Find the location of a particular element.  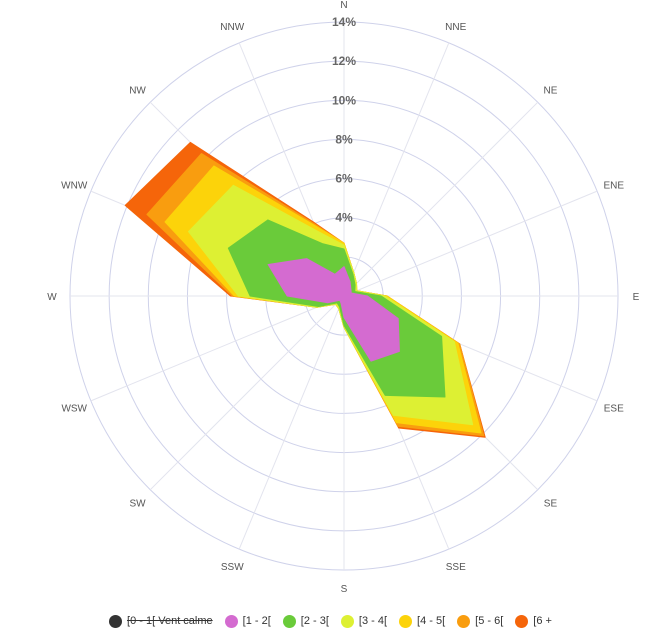

direction-label: WNW is located at coordinates (74, 185).